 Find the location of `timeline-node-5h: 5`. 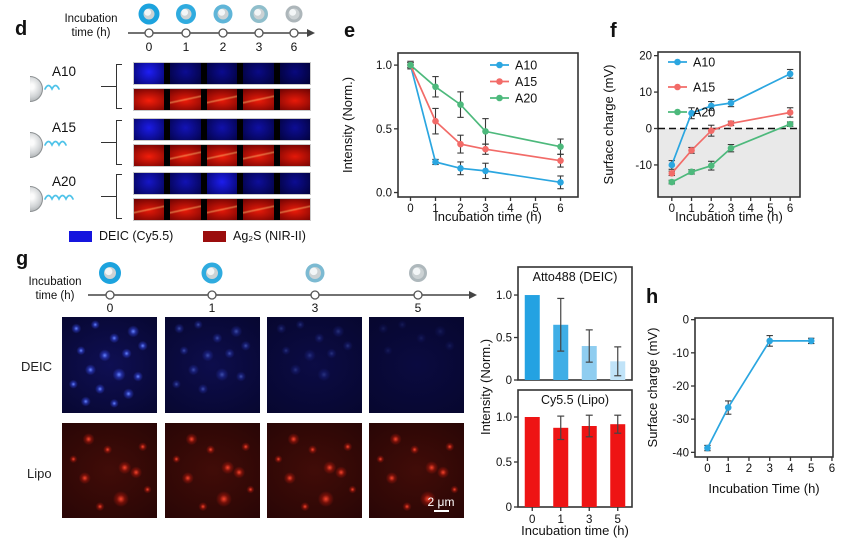

timeline-node-5h: 5 is located at coordinates (418, 302).